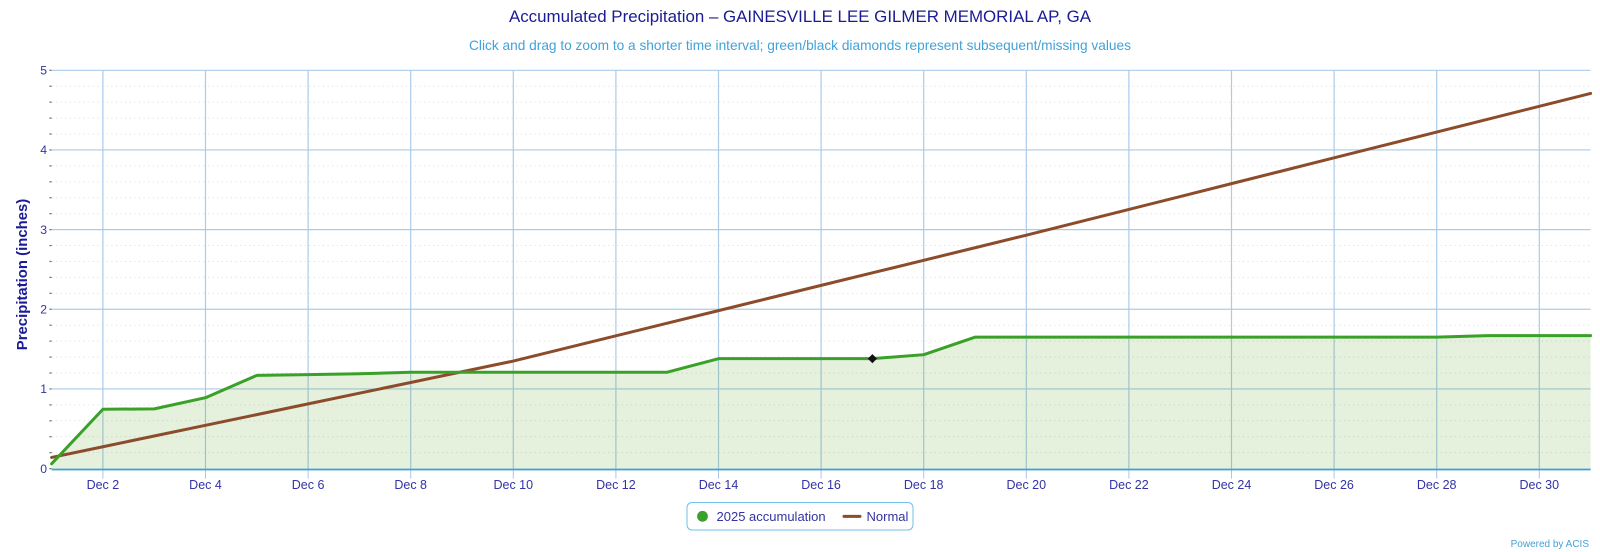  What do you see at coordinates (1437, 485) in the screenshot?
I see `svg-text: Dec 28` at bounding box center [1437, 485].